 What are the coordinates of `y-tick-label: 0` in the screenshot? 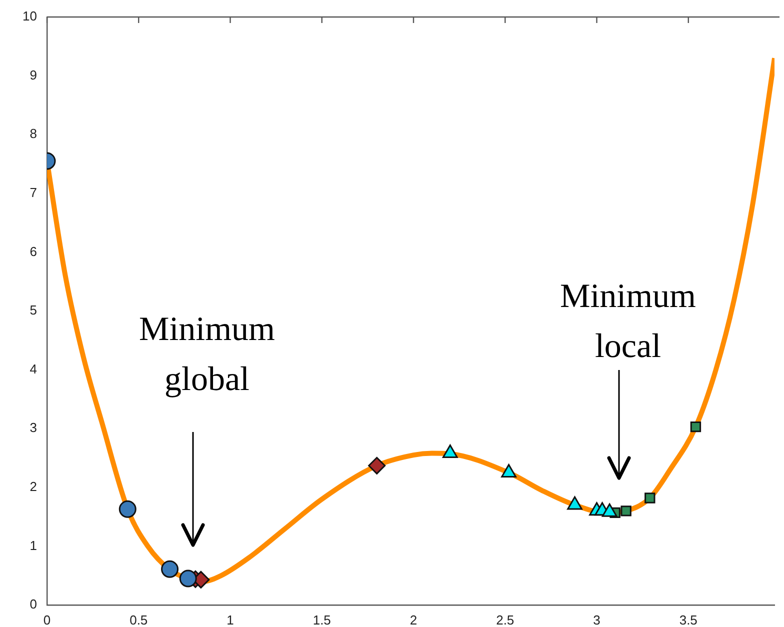 It's located at (33, 604).